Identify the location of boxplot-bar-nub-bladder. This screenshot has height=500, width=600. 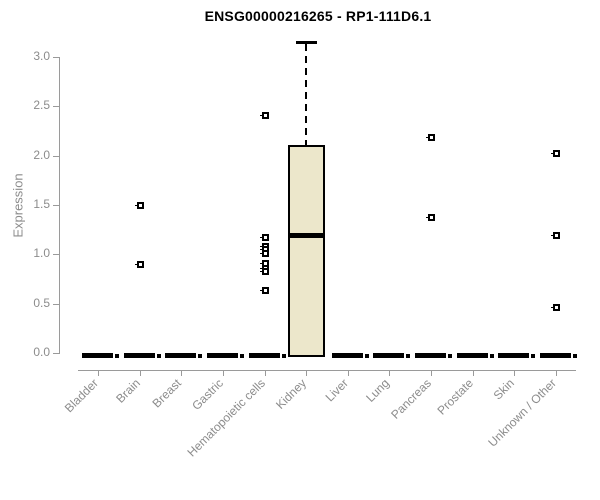
(117, 356).